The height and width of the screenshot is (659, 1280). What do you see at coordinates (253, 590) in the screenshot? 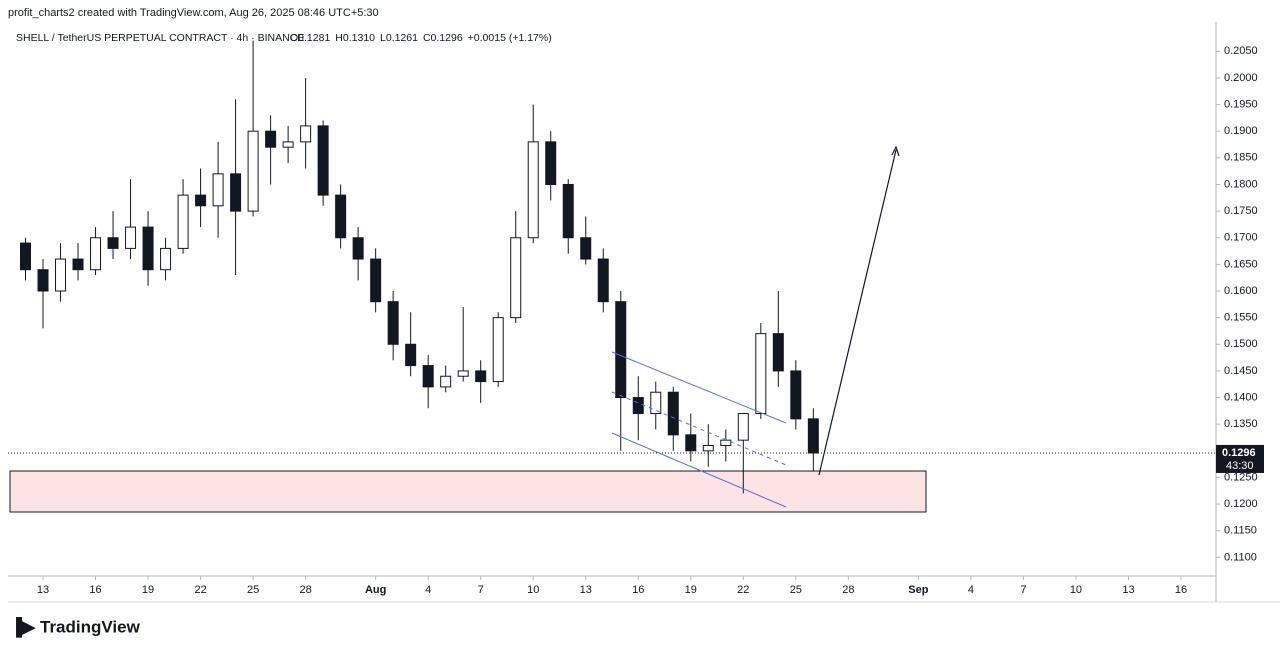
I see `x-tick-label: 25` at bounding box center [253, 590].